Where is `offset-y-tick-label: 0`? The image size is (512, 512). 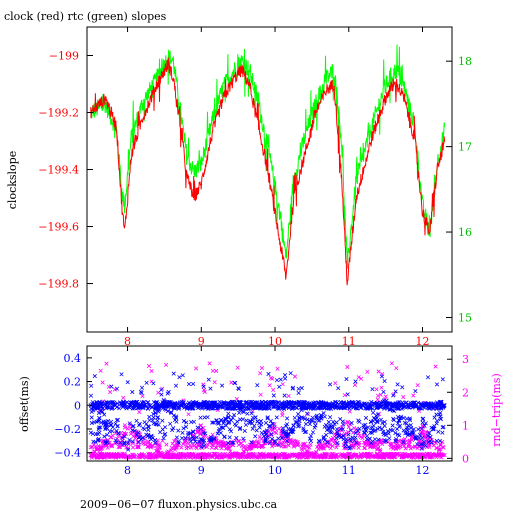 offset-y-tick-label: 0 is located at coordinates (77, 405).